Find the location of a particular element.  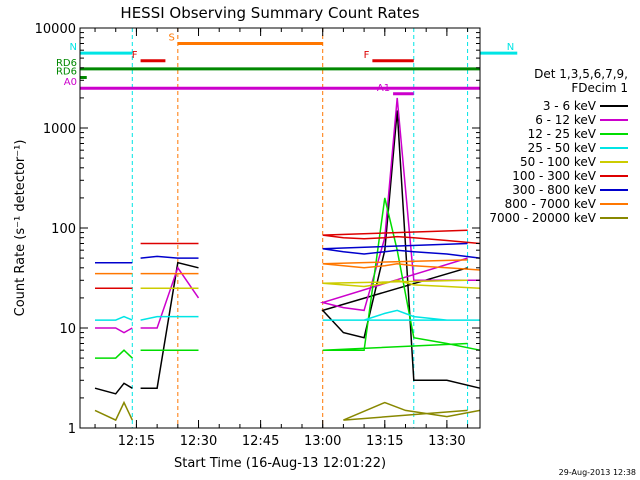

x-tick-label: 13:00 is located at coordinates (322, 441).